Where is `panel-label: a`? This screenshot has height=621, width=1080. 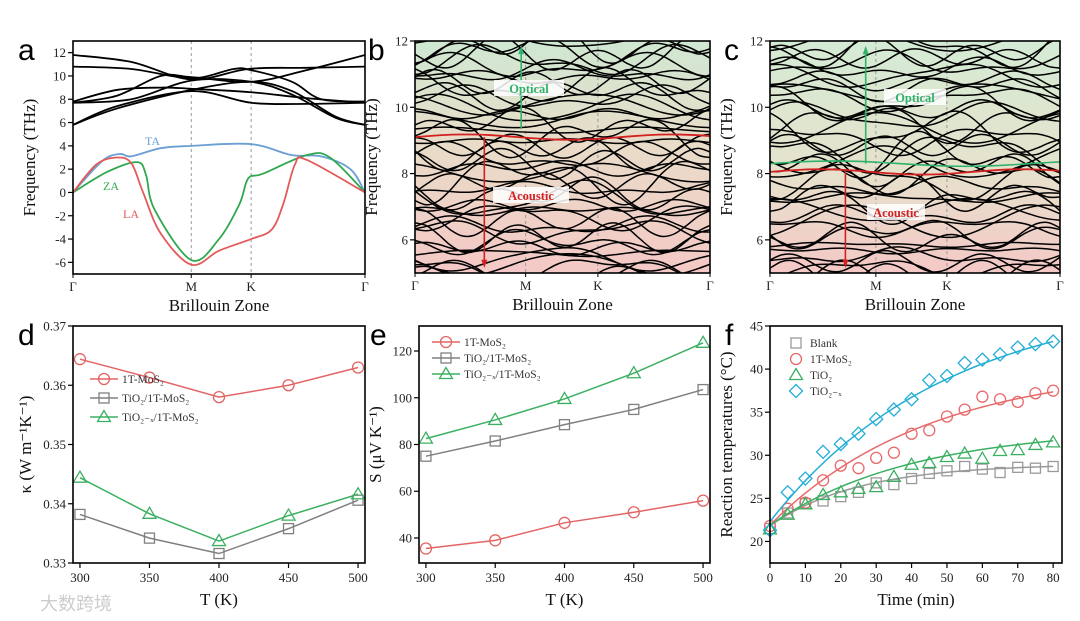
panel-label: a is located at coordinates (26, 50).